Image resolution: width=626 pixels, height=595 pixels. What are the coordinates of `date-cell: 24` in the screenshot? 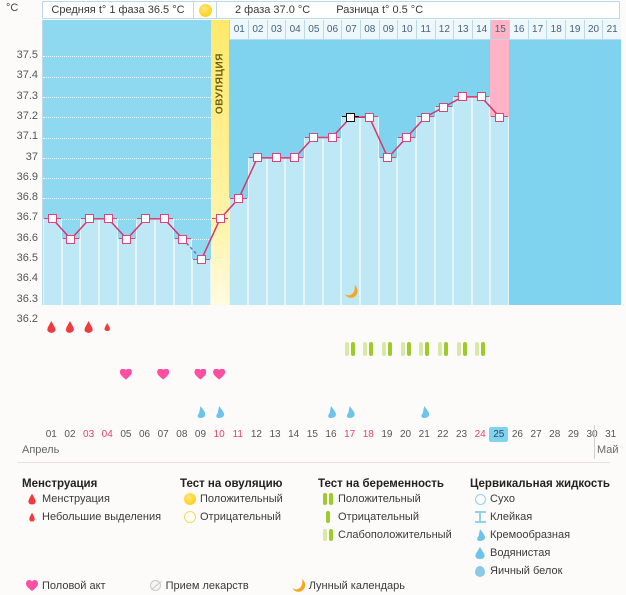 It's located at (480, 434).